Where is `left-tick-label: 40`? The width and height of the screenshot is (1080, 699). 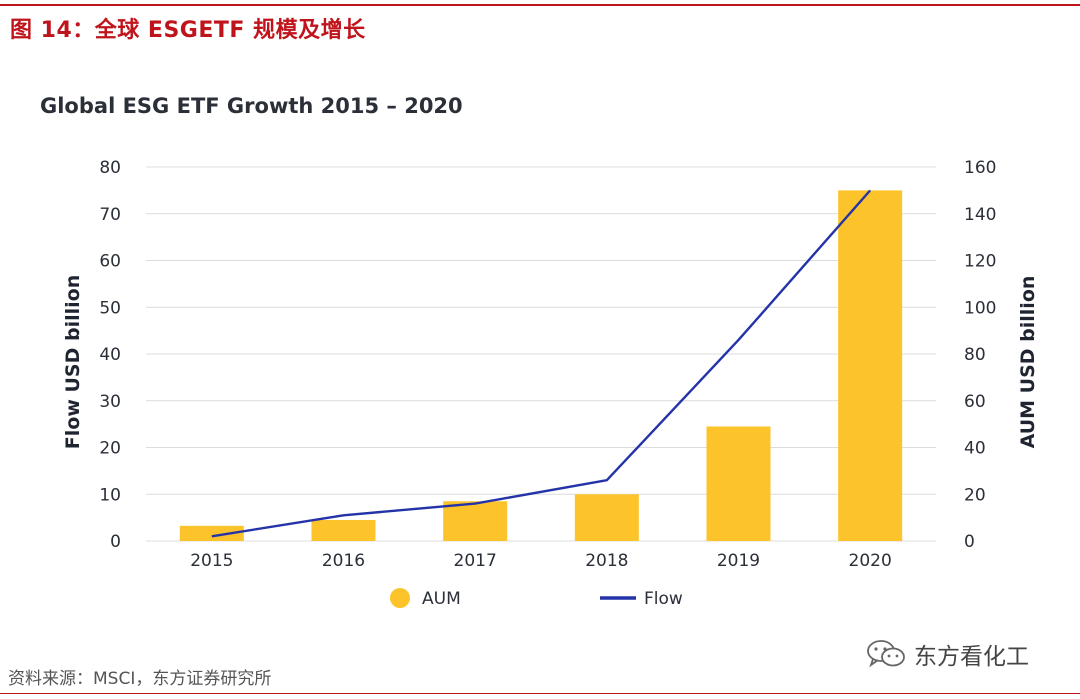 left-tick-label: 40 is located at coordinates (110, 355).